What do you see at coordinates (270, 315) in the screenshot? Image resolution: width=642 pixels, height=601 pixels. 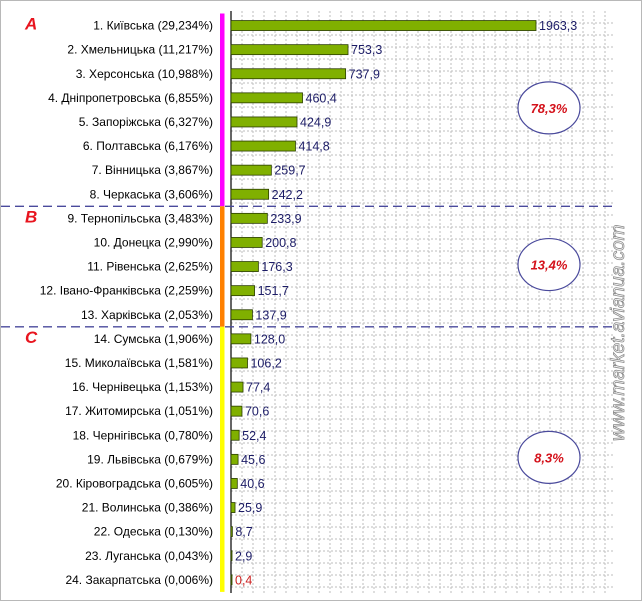 I see `value-label: 137,9` at bounding box center [270, 315].